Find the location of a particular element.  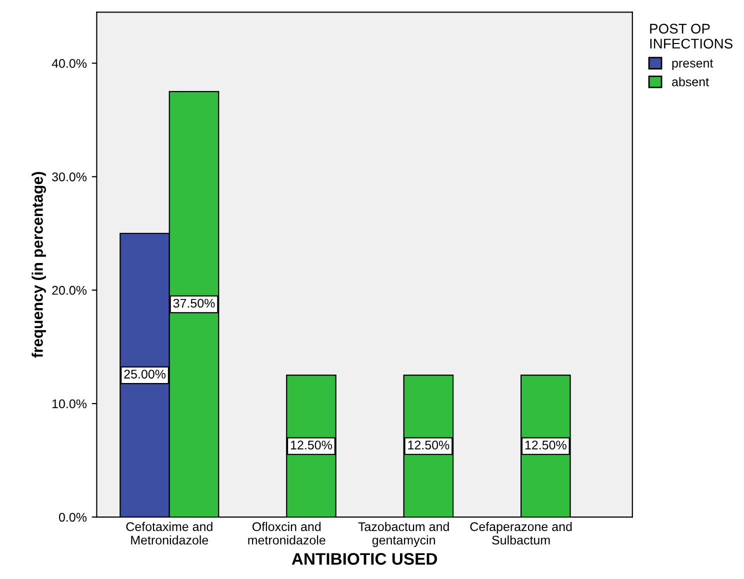

x-tick-label: Cefaperazone and Sulbactum is located at coordinates (521, 533).